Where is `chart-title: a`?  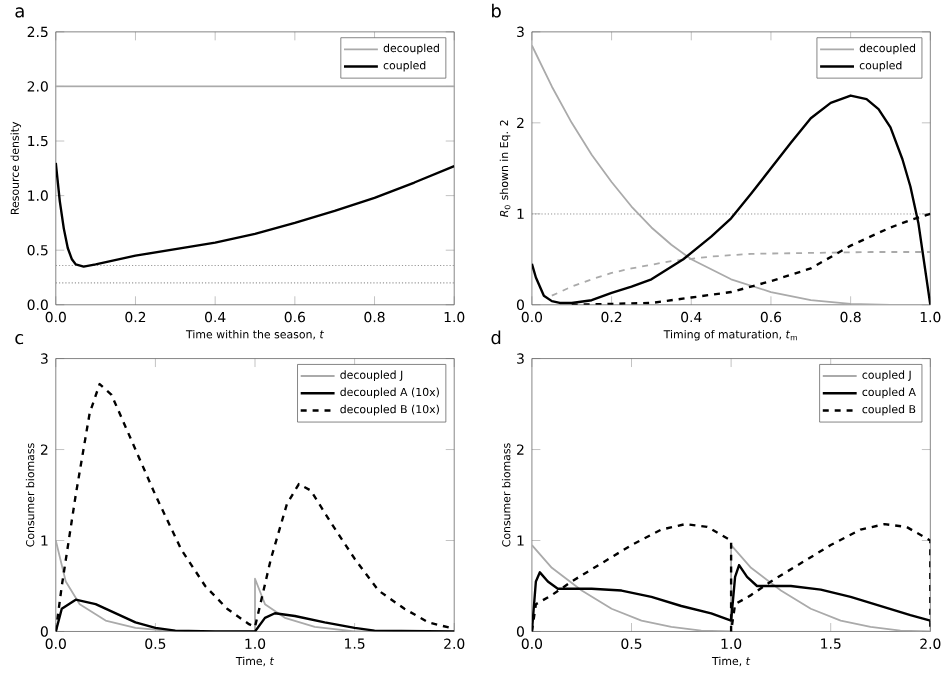
chart-title: a is located at coordinates (19, 12).